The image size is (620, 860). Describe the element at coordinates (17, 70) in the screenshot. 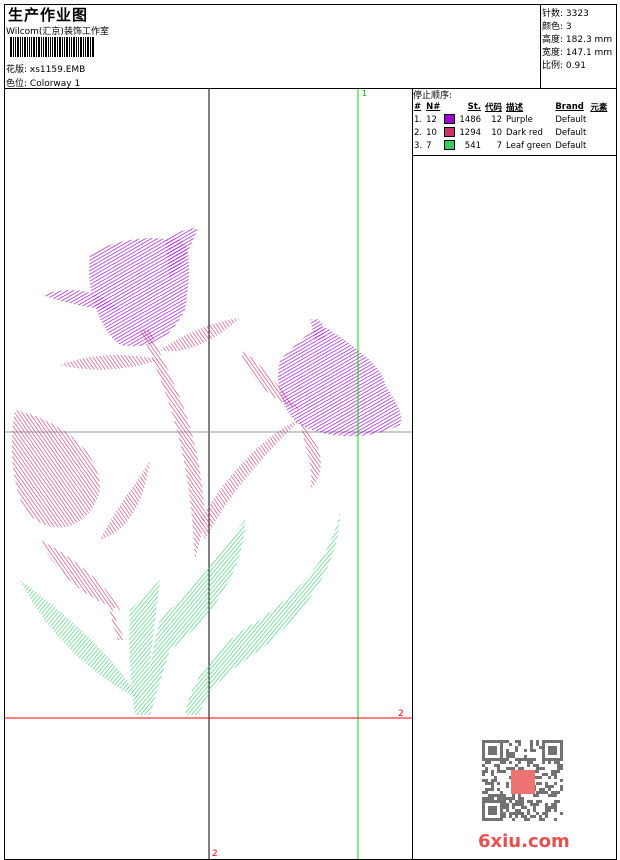

I see `design-label: 花版:` at that location.